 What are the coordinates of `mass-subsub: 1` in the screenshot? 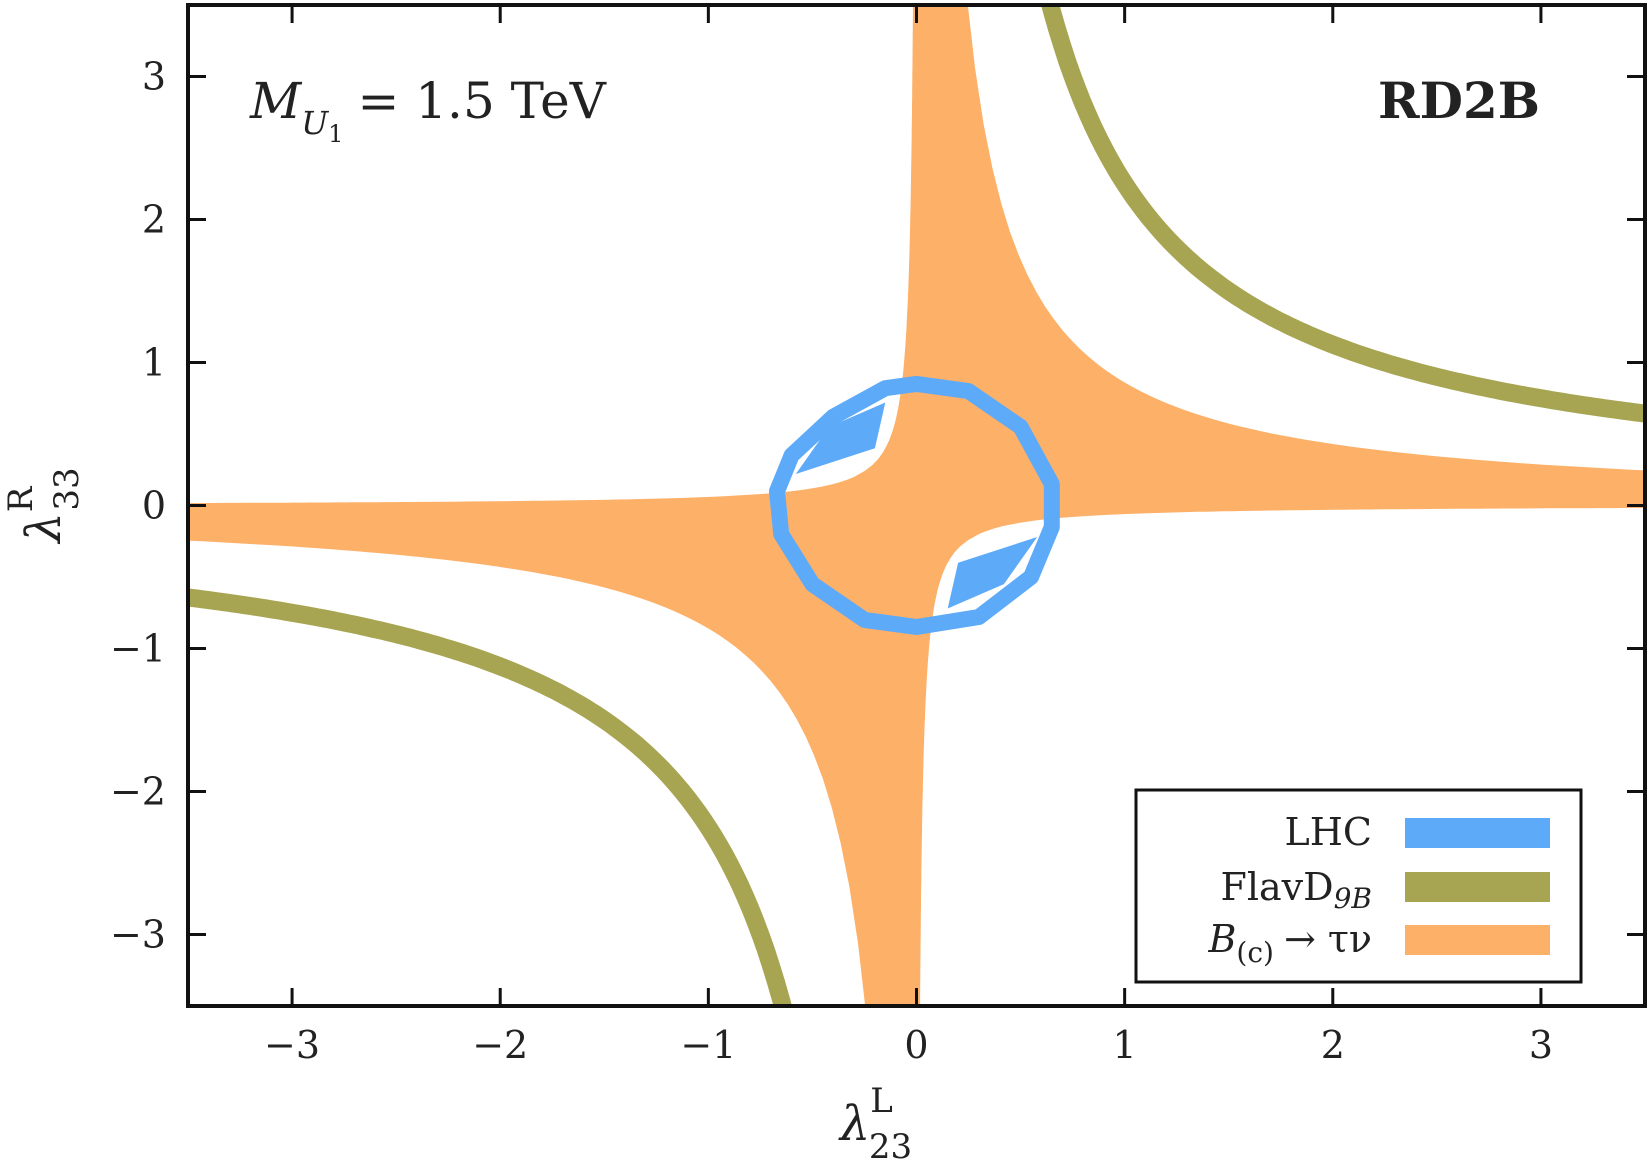 It's located at (335, 134).